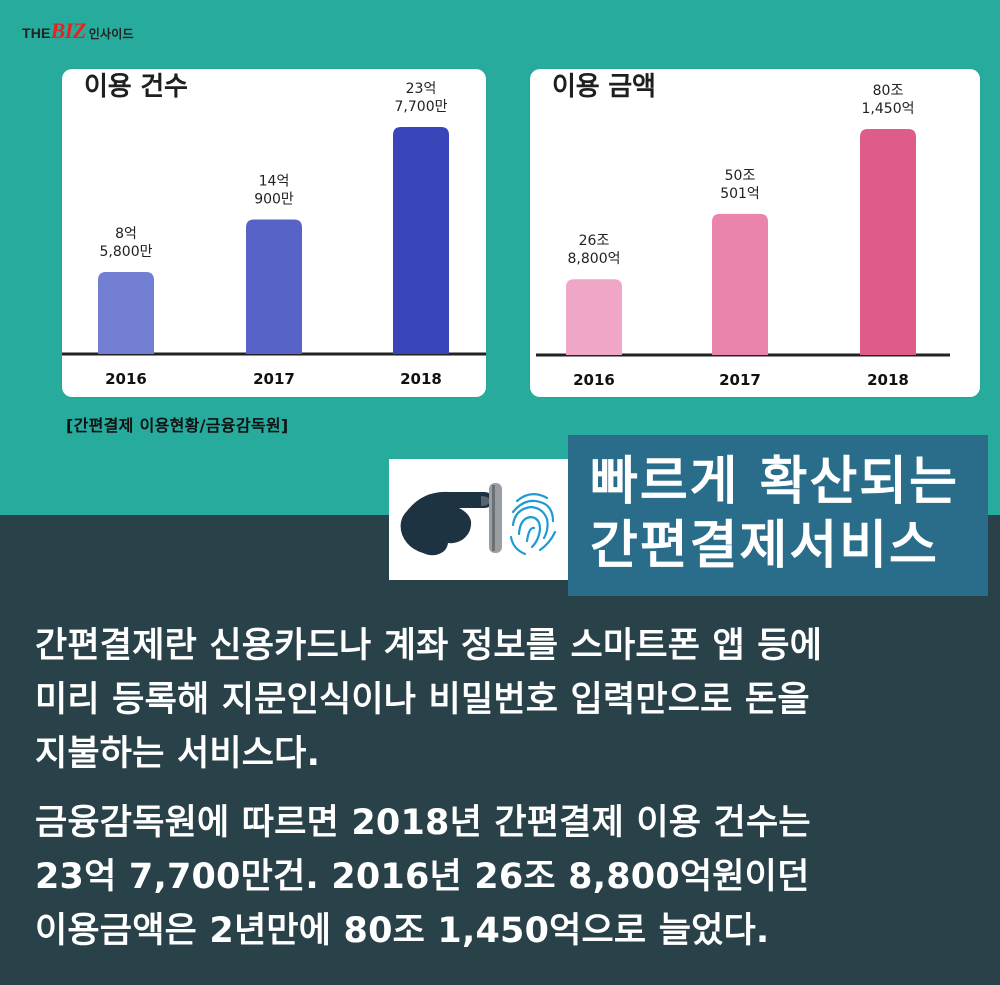  I want to click on pointing-hand-fingerprint-icon, so click(478, 519).